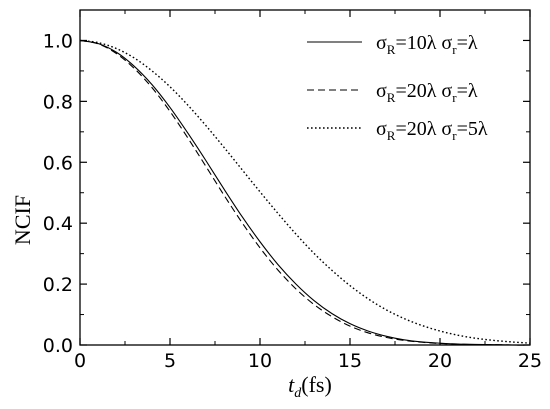  I want to click on x-axis-title-unit: (fs), so click(316, 384).